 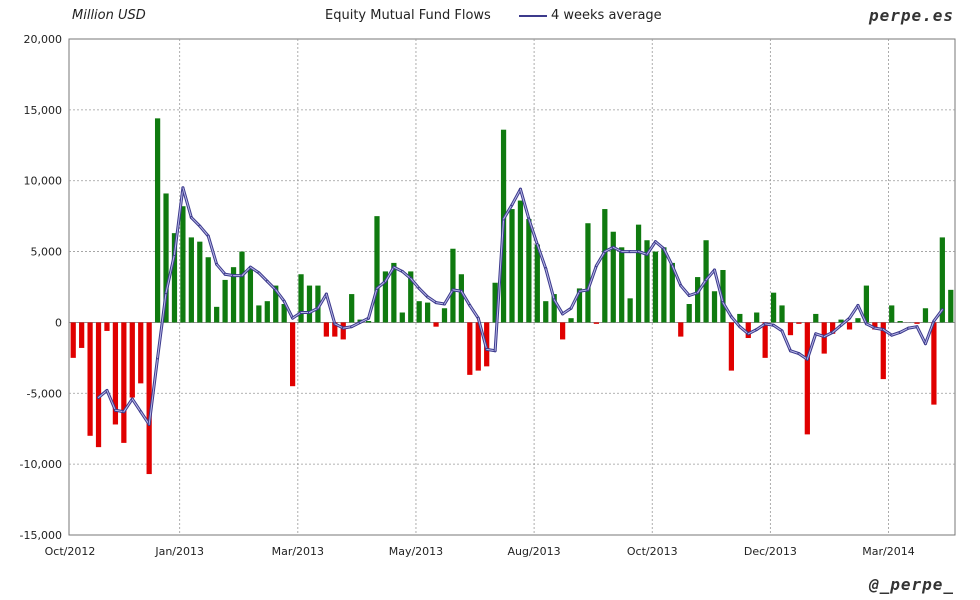 What do you see at coordinates (41, 535) in the screenshot?
I see `y-tick-label: -15,000` at bounding box center [41, 535].